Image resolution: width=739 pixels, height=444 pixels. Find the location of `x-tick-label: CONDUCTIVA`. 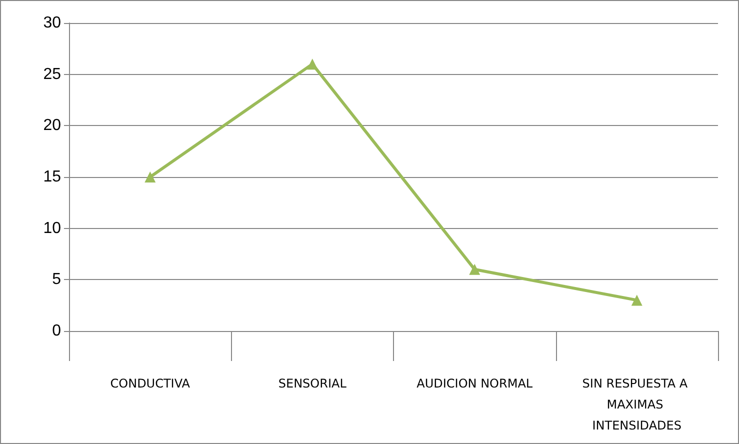

x-tick-label: CONDUCTIVA is located at coordinates (150, 383).